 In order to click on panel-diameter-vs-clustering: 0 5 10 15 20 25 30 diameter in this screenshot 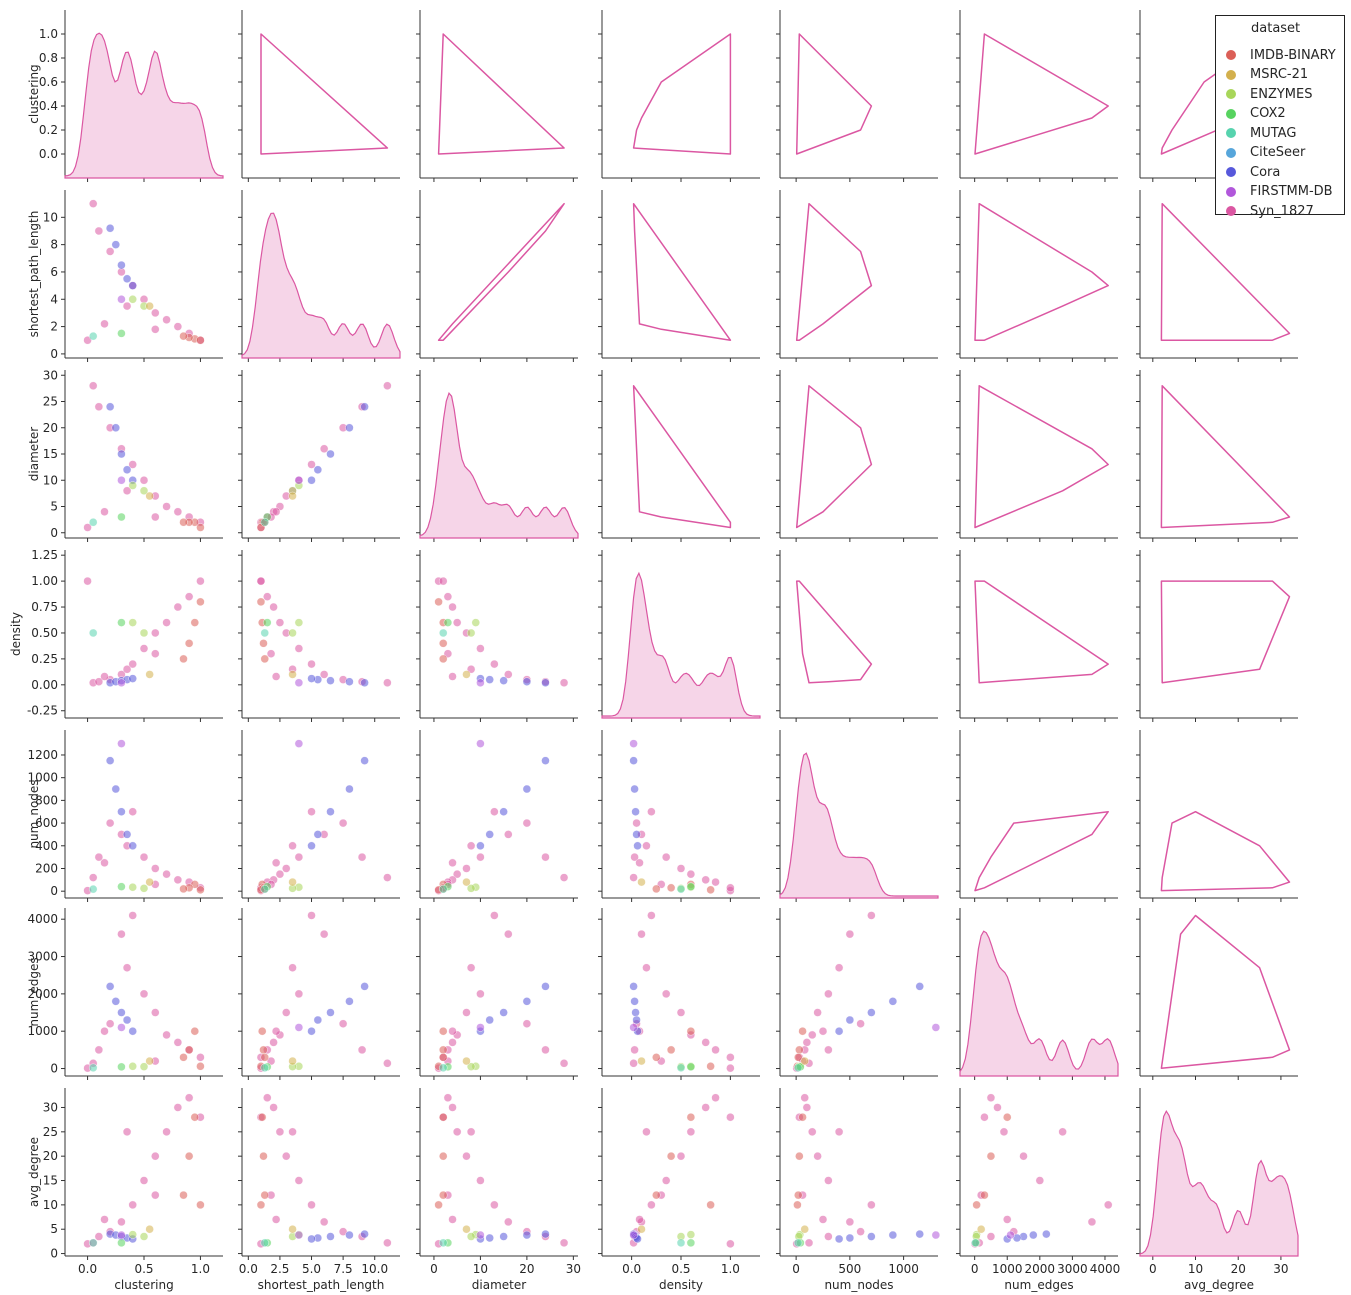, I will do `click(125, 455)`.